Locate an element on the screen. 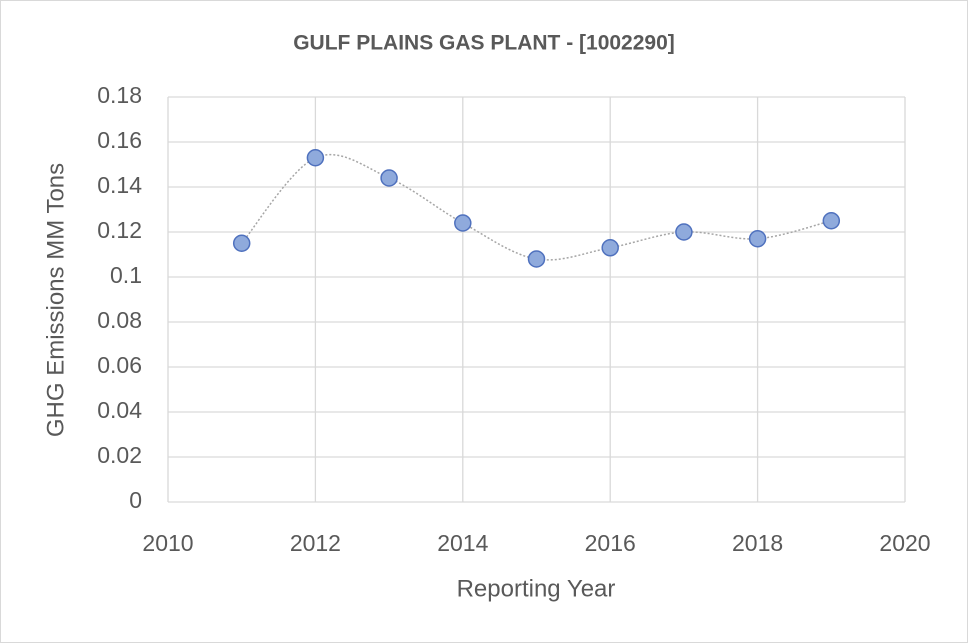  y-tick-label: 0.1 is located at coordinates (126, 275).